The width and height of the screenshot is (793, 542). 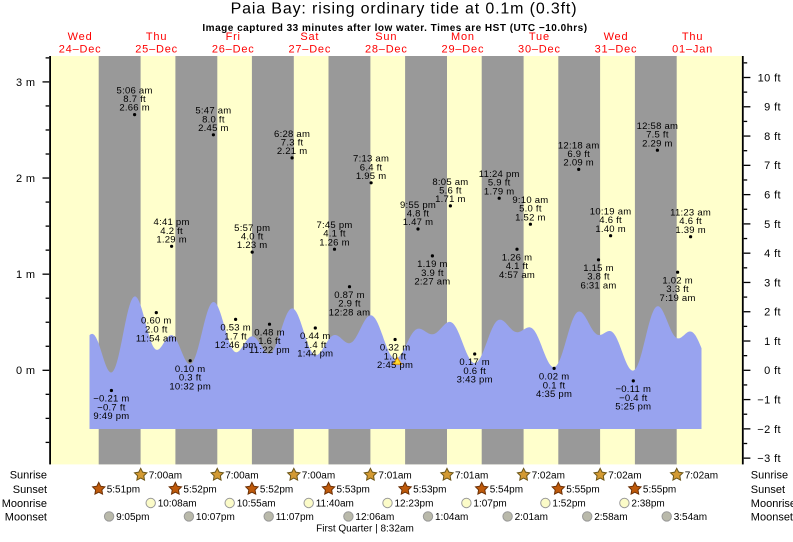 What do you see at coordinates (772, 196) in the screenshot?
I see `svg-text: 6 ft` at bounding box center [772, 196].